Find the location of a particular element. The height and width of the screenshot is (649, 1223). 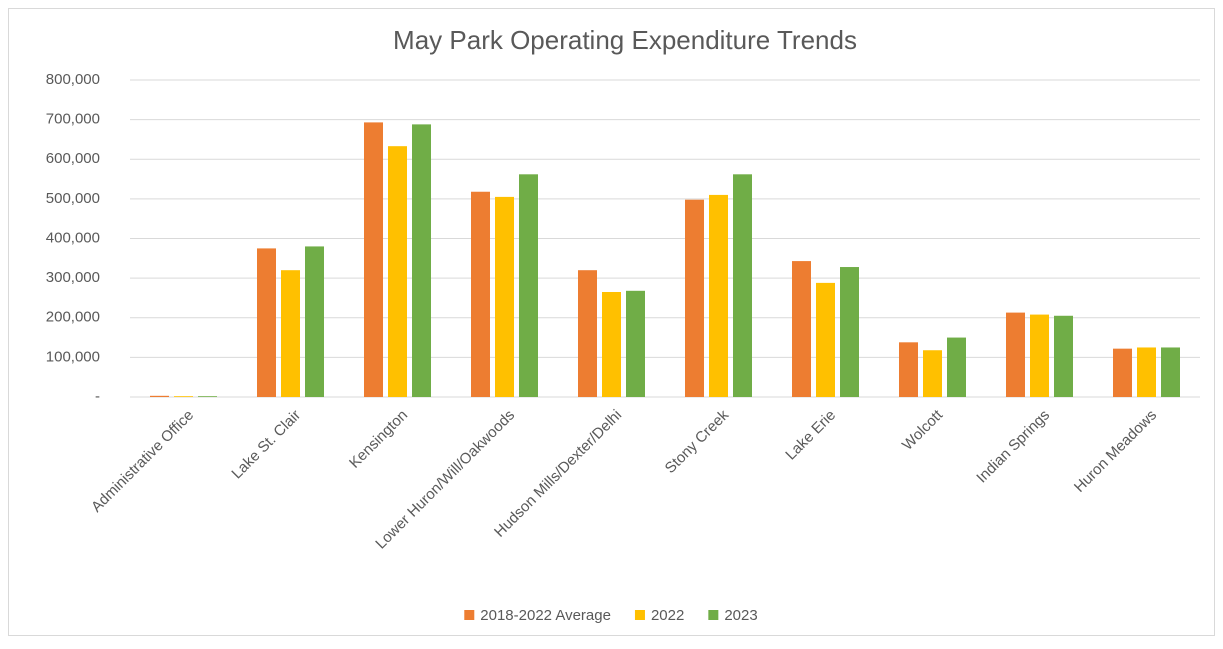

y-tick-label: 500,000 is located at coordinates (73, 198).